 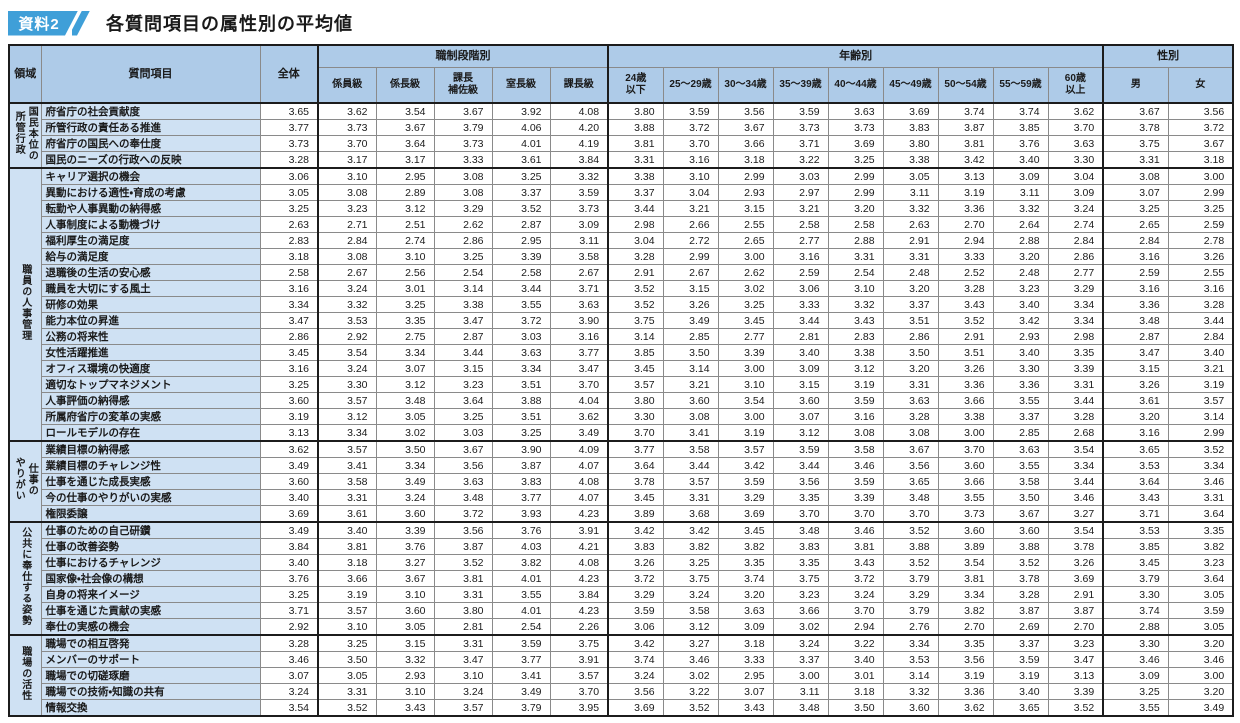 I want to click on value-cell: 3.65, so click(x=910, y=481).